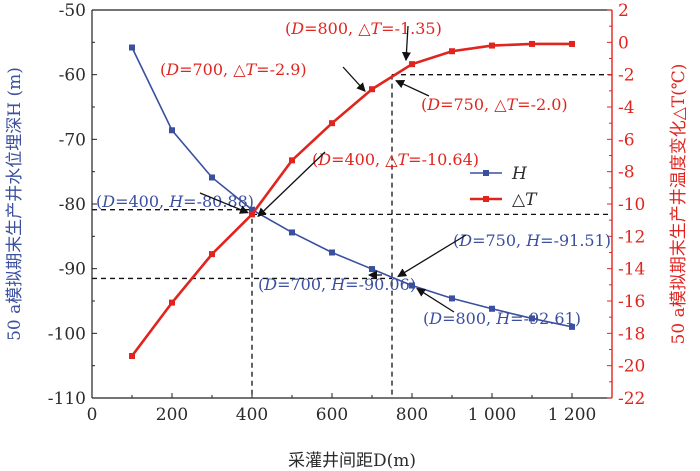  What do you see at coordinates (469, 318) in the screenshot?
I see `annotation-text-part: =800,` at bounding box center [469, 318].